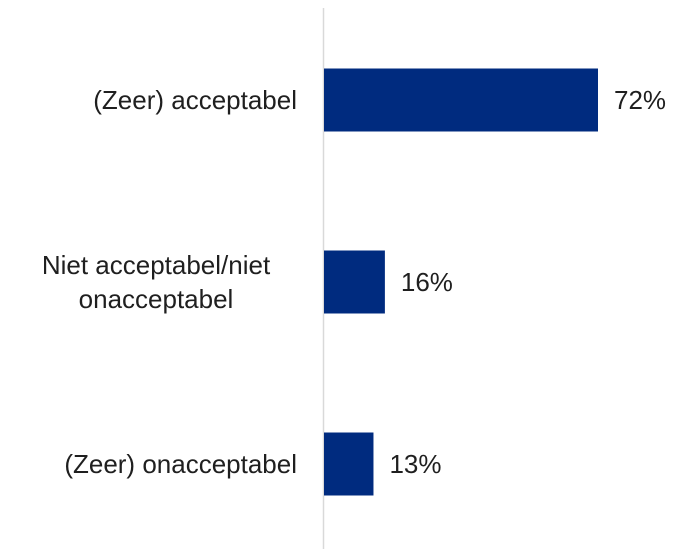  I want to click on category-label-1: (Zeer) acceptabel, so click(195, 100).